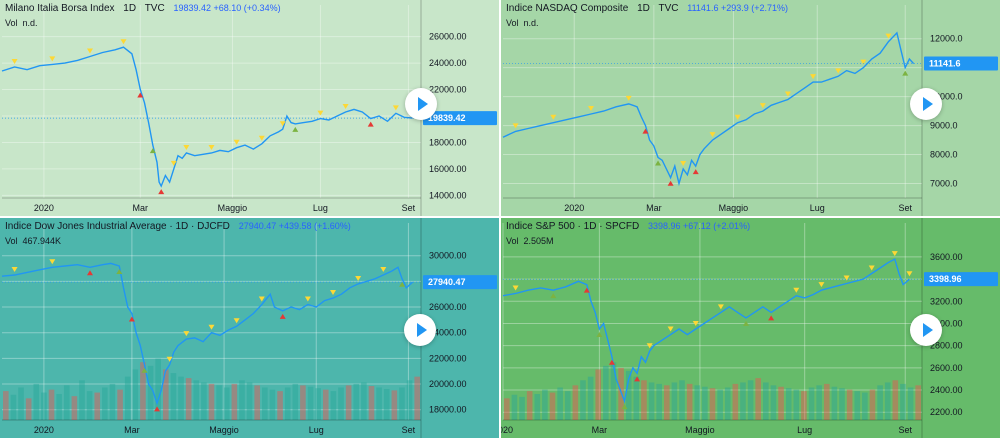  Describe the element at coordinates (734, 208) in the screenshot. I see `x-tick-label: Maggio` at that location.